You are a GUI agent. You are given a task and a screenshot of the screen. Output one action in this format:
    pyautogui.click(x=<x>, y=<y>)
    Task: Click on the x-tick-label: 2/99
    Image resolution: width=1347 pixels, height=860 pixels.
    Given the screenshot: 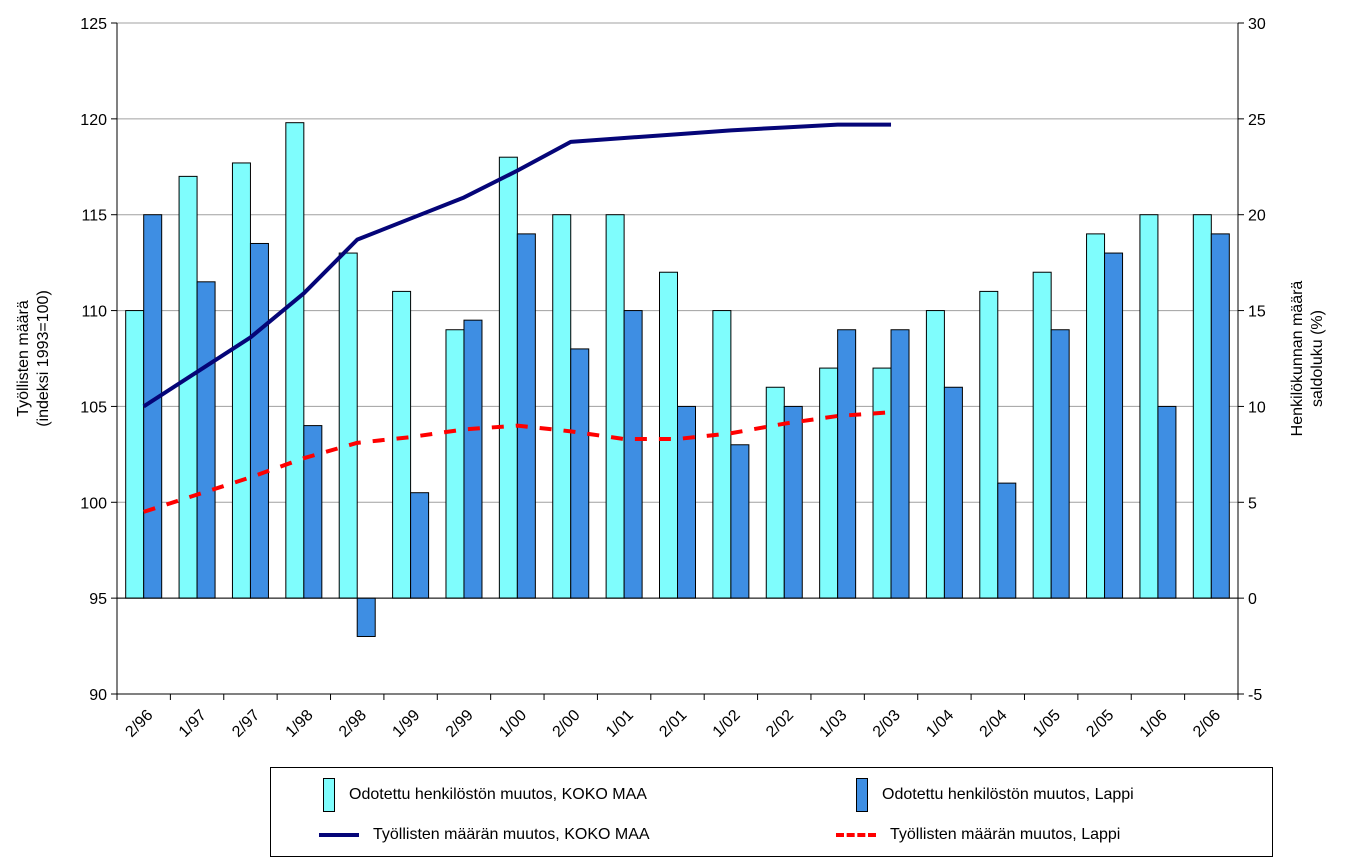 What is the action you would take?
    pyautogui.click(x=460, y=724)
    